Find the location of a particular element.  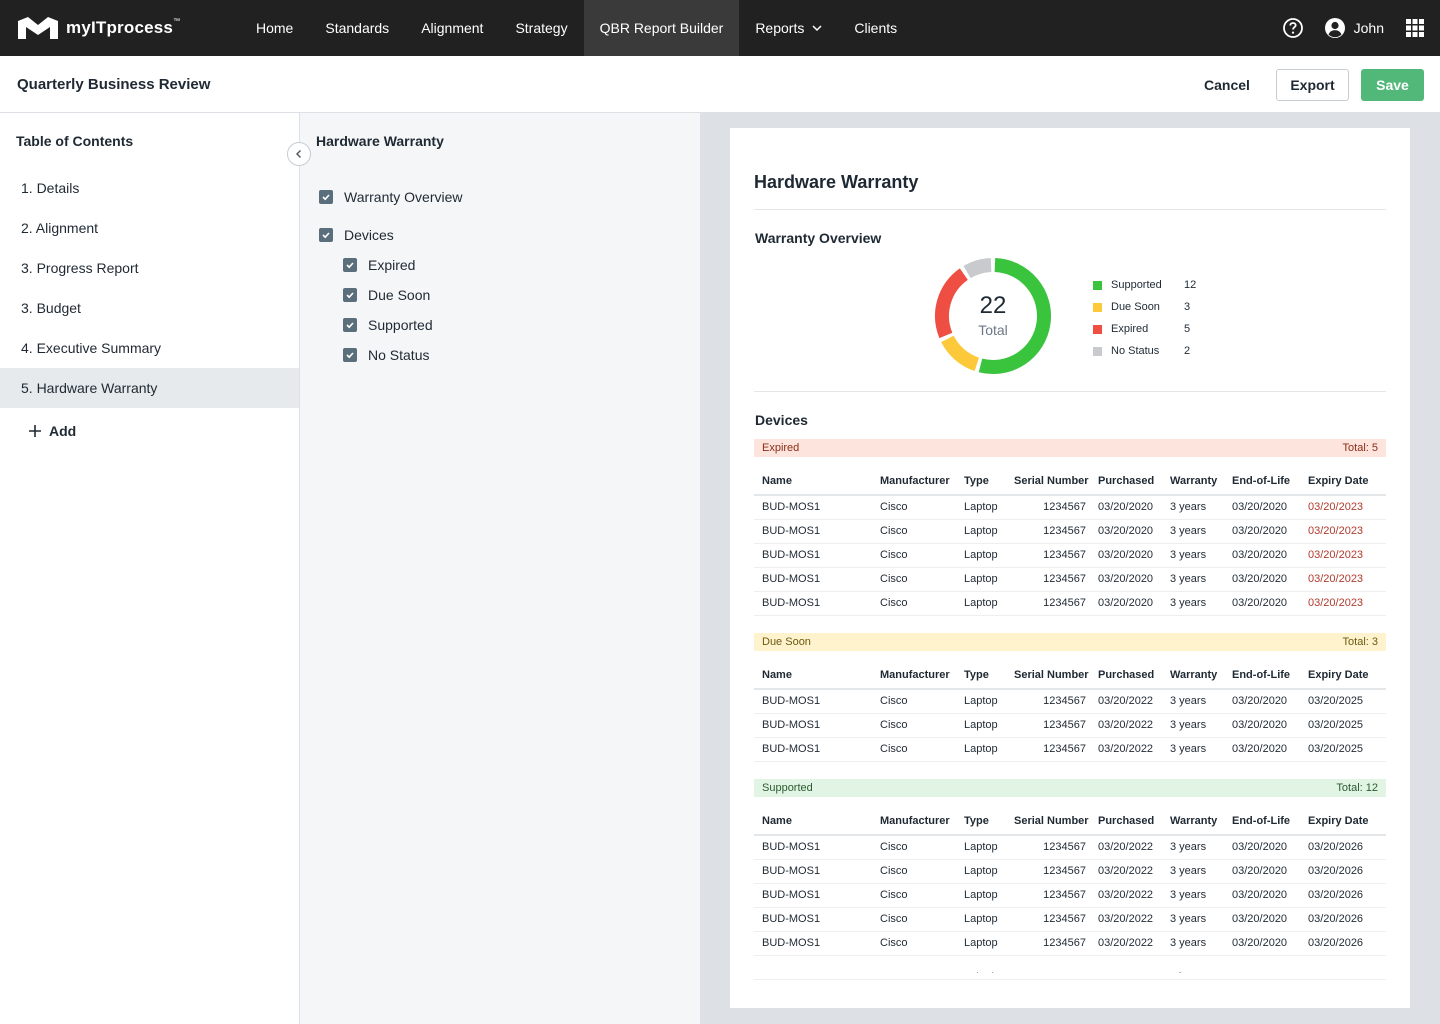

legend-item-due-soon: Due Soon 3 is located at coordinates (1148, 307).